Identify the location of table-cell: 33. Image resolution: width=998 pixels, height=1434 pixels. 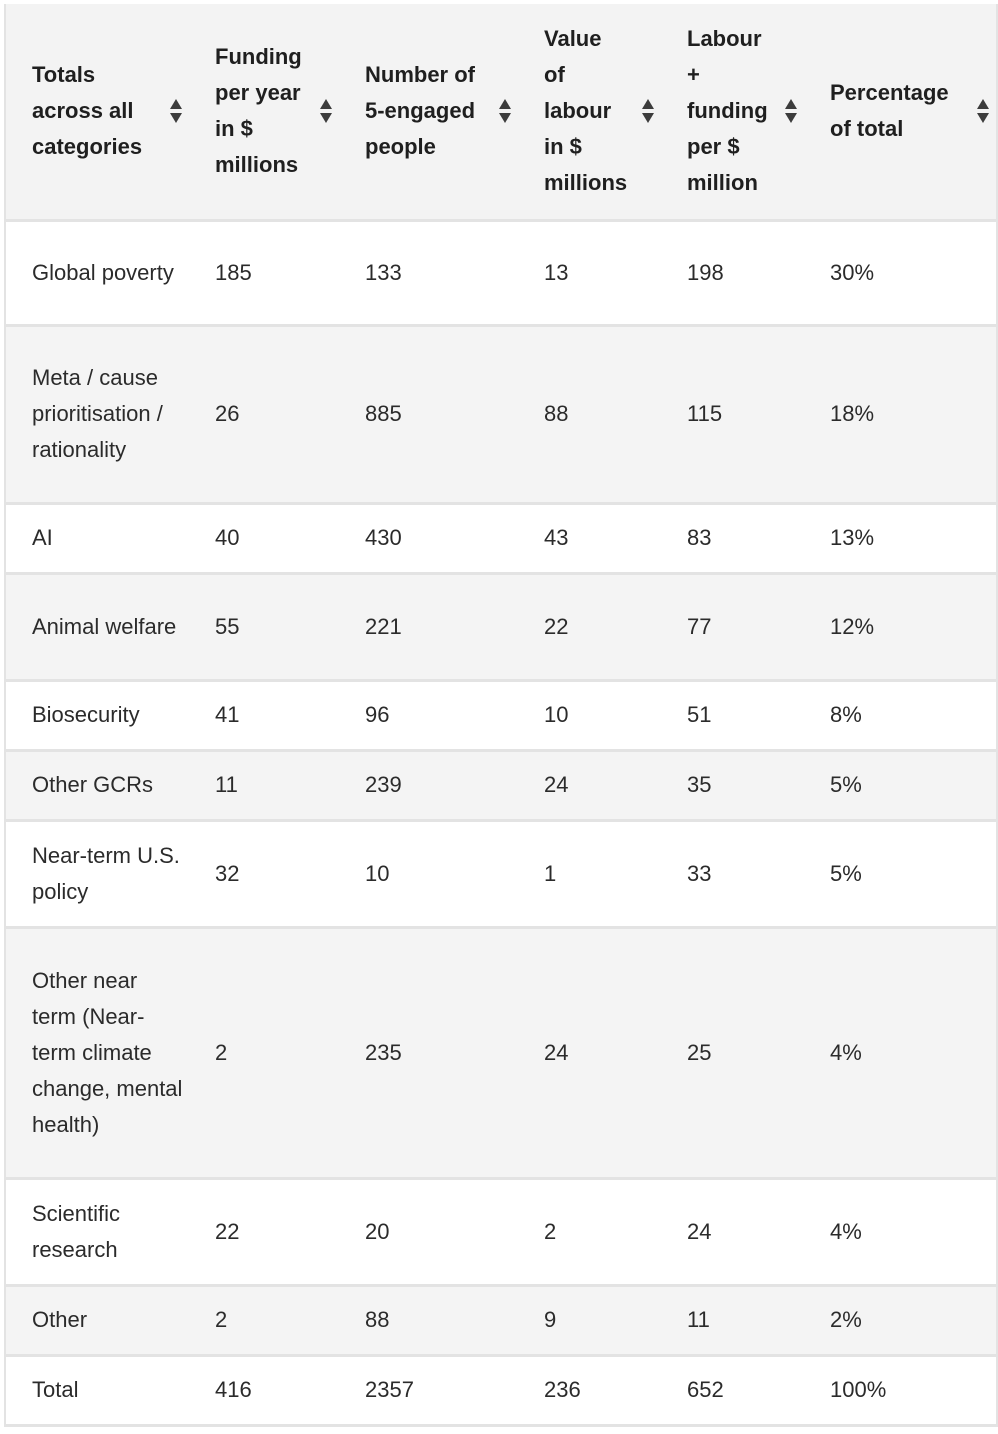
(732, 872).